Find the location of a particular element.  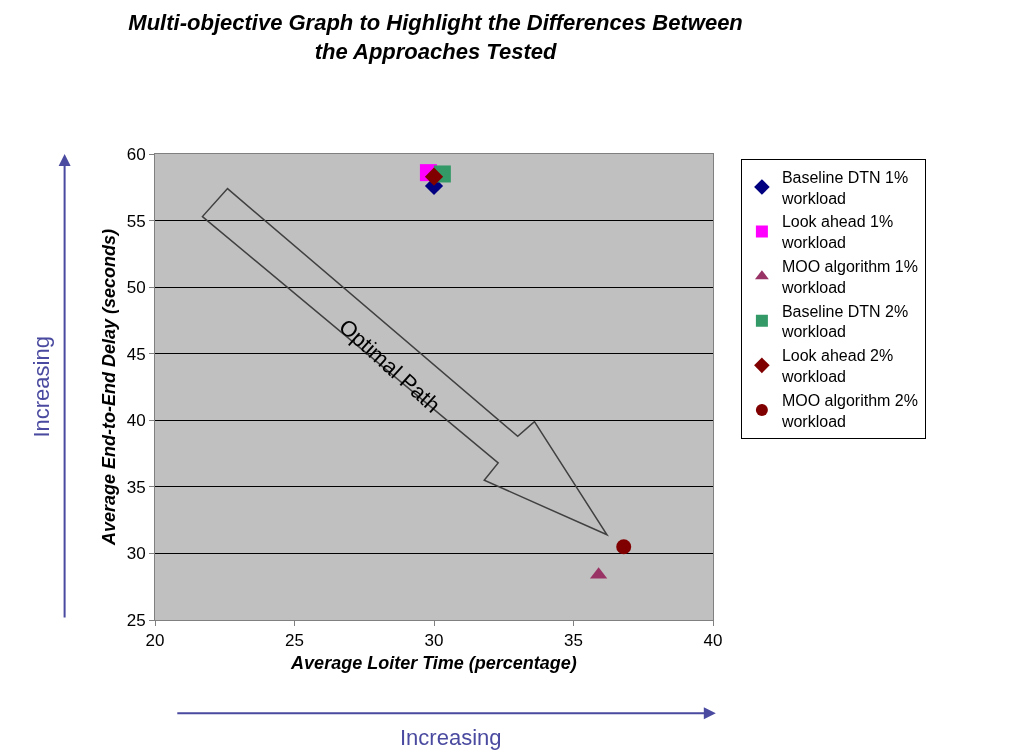

y-tick-label: 25 is located at coordinates (136, 620).